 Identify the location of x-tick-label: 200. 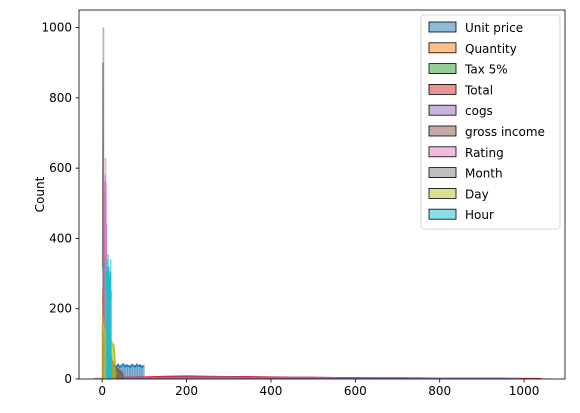
(186, 391).